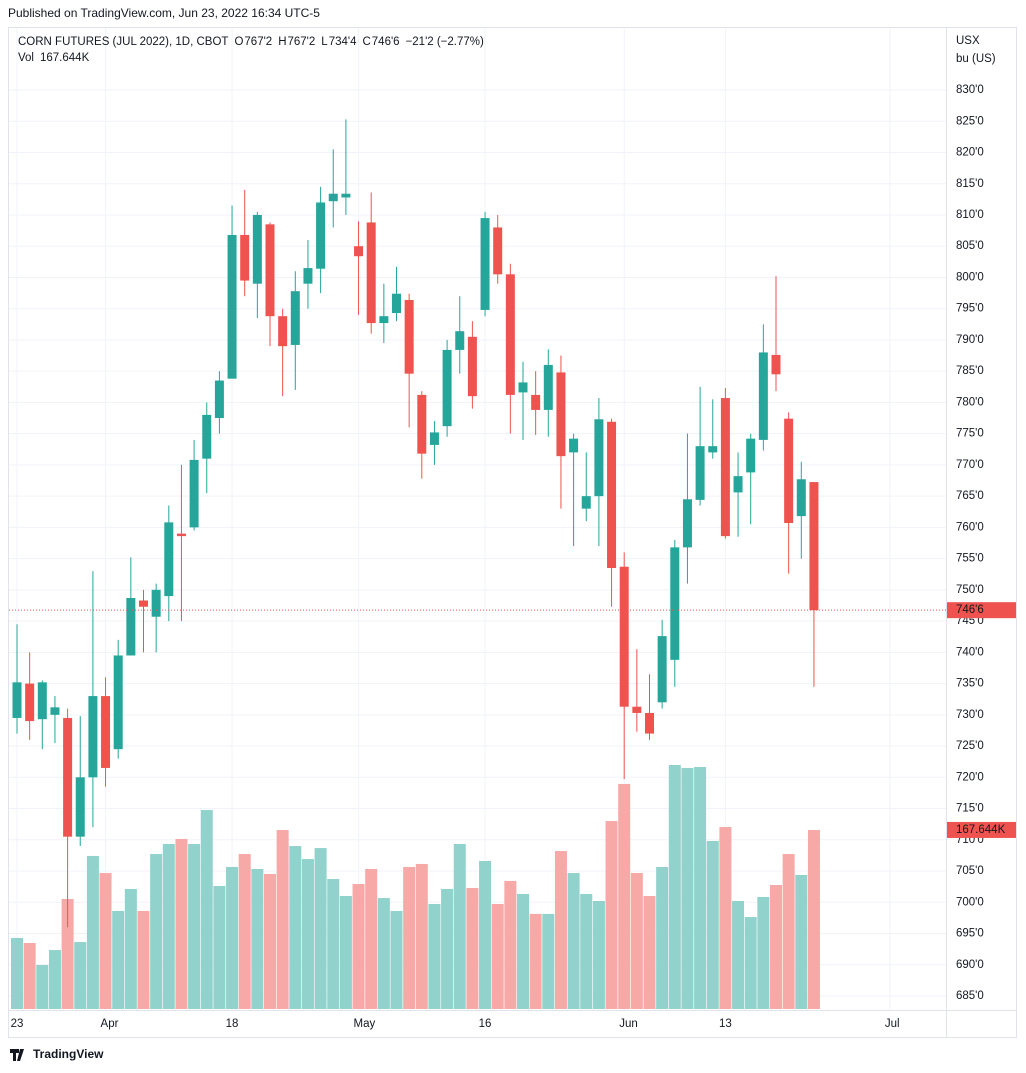 The height and width of the screenshot is (1073, 1026). I want to click on y-tick-label: 750'0, so click(970, 590).